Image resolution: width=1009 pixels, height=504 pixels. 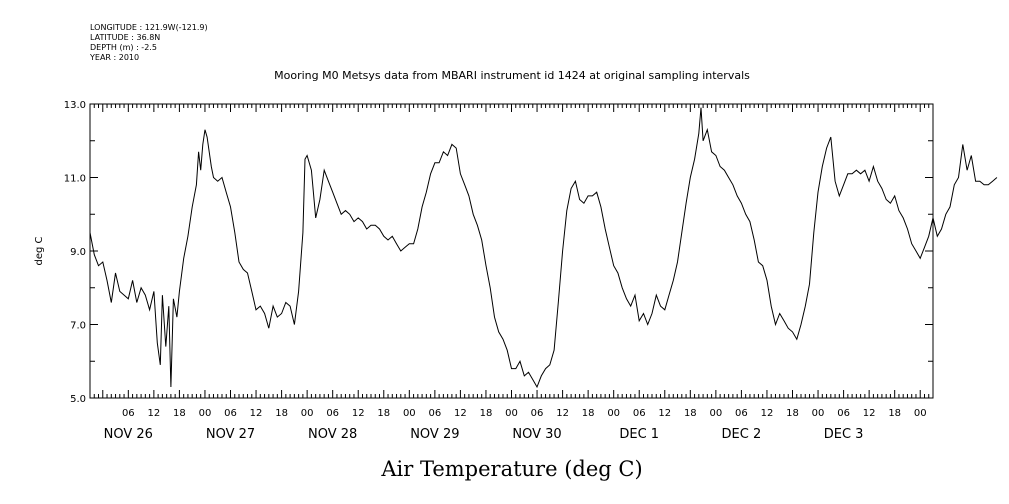 What do you see at coordinates (230, 434) in the screenshot?
I see `x-day-label: NOV 27` at bounding box center [230, 434].